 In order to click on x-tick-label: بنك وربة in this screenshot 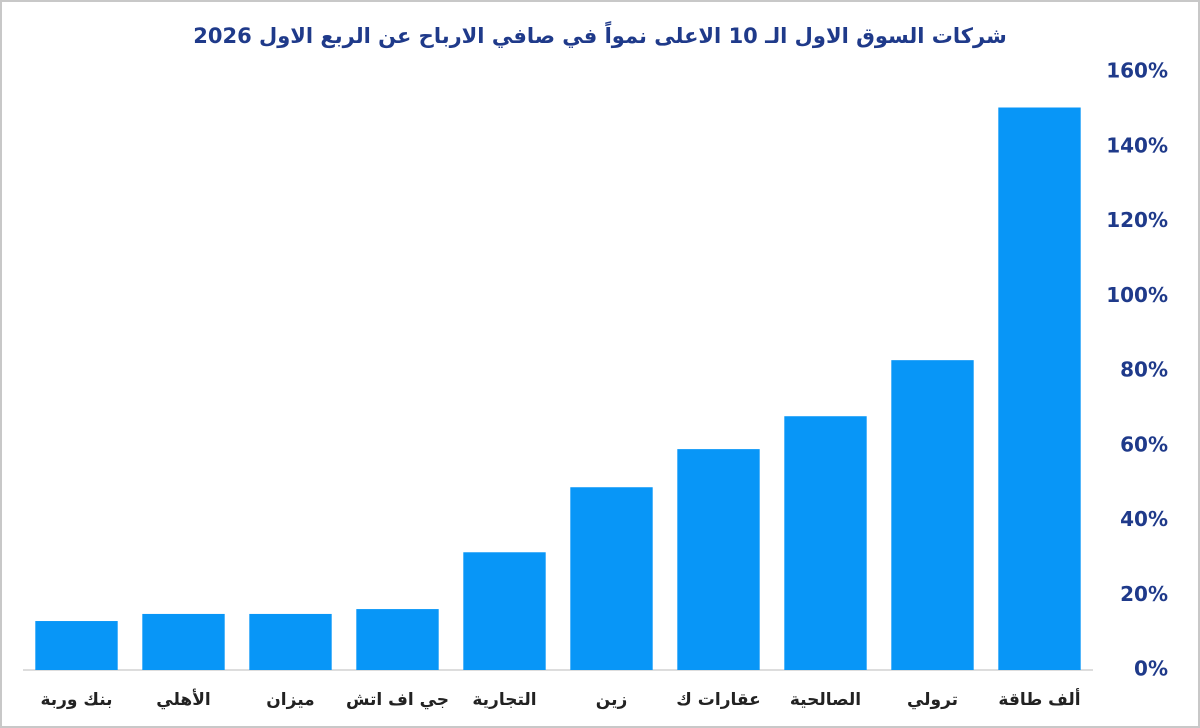, I will do `click(76, 700)`.